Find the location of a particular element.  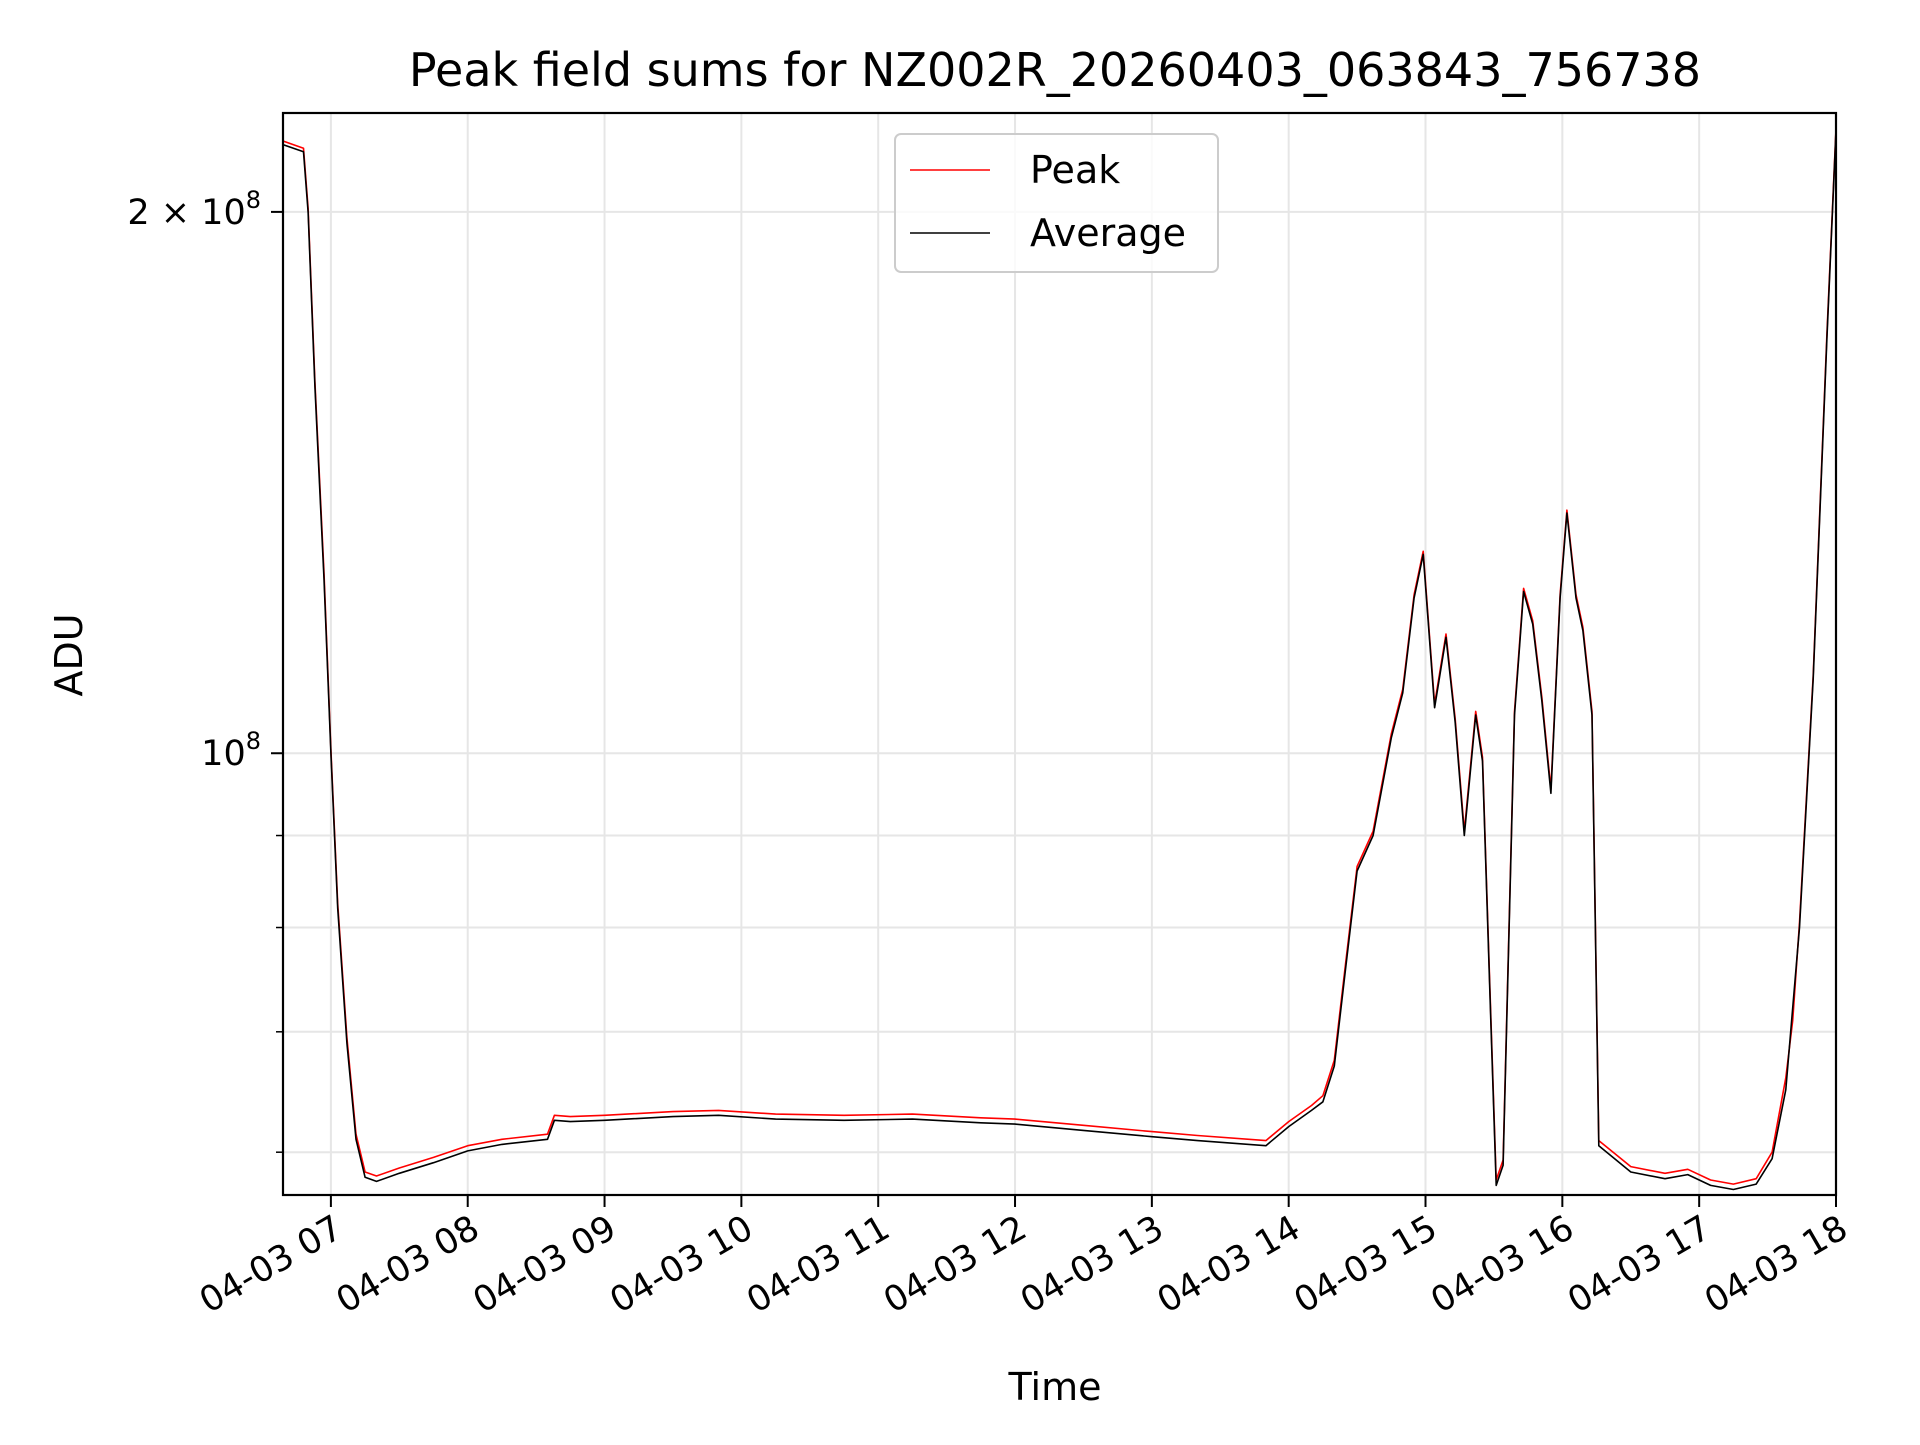

y-tick-label: 2 × 108 is located at coordinates (194, 209).